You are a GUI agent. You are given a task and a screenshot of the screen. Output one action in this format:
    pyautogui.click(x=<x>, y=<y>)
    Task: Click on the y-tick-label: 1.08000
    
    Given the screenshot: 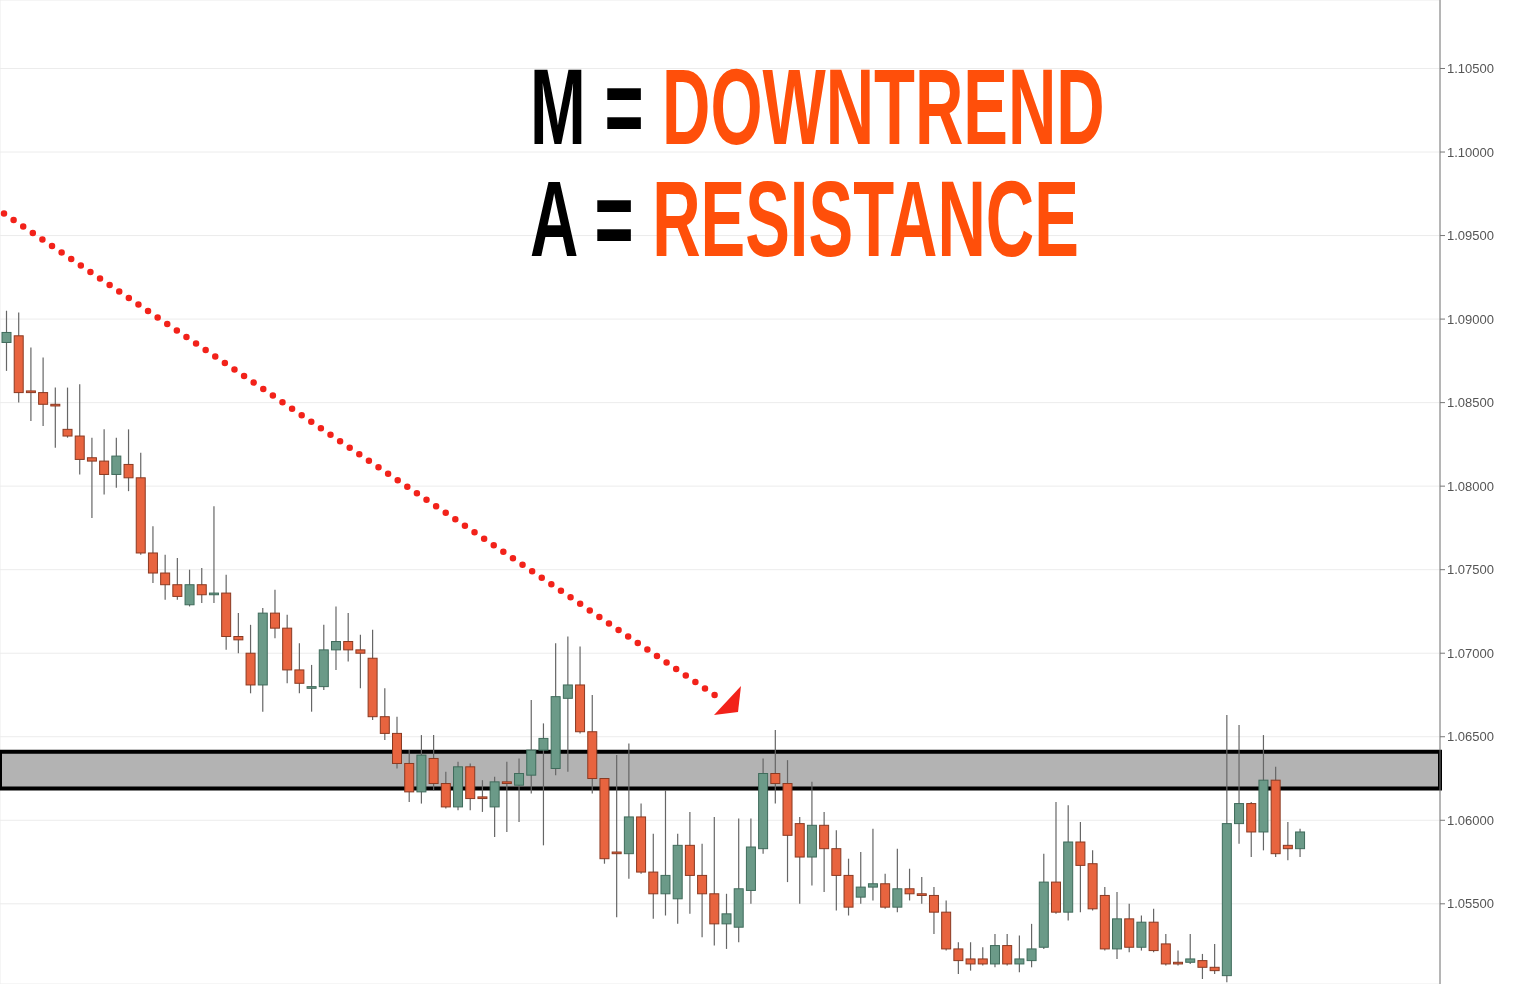 What is the action you would take?
    pyautogui.click(x=1470, y=486)
    